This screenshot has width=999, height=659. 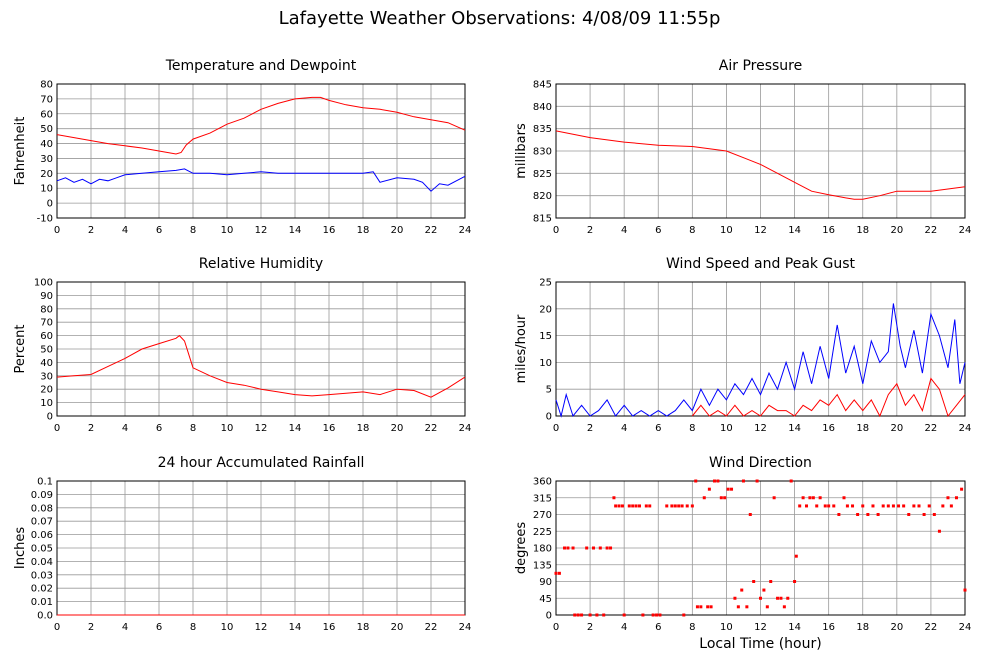 I want to click on y-tick-label: 0.01, so click(x=42, y=602).